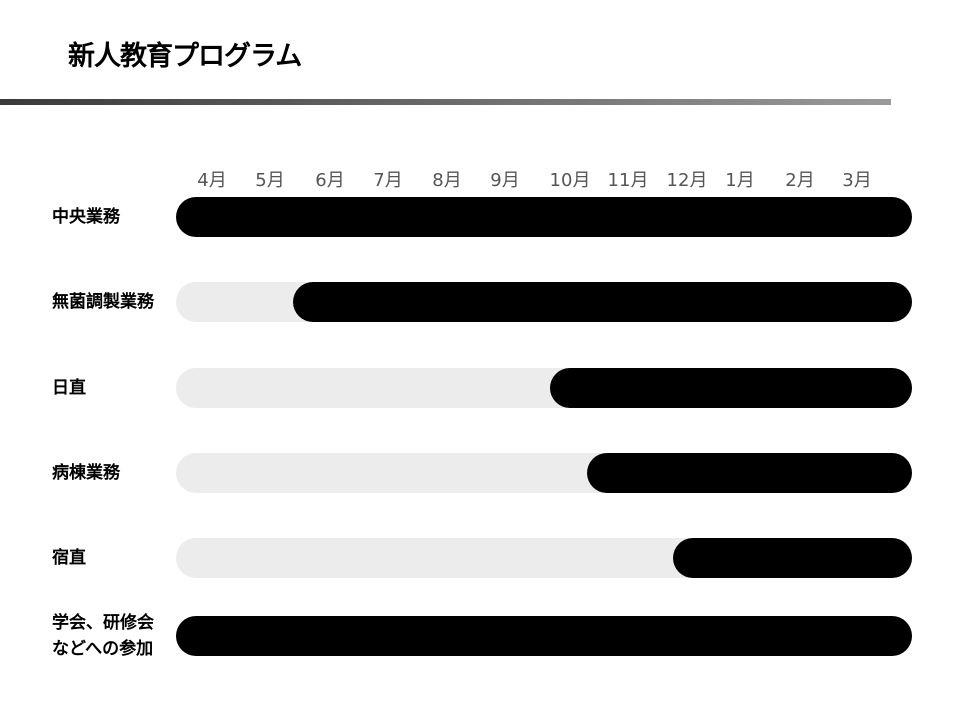 The width and height of the screenshot is (960, 720). I want to click on row-label: 無菌調製業務, so click(103, 302).